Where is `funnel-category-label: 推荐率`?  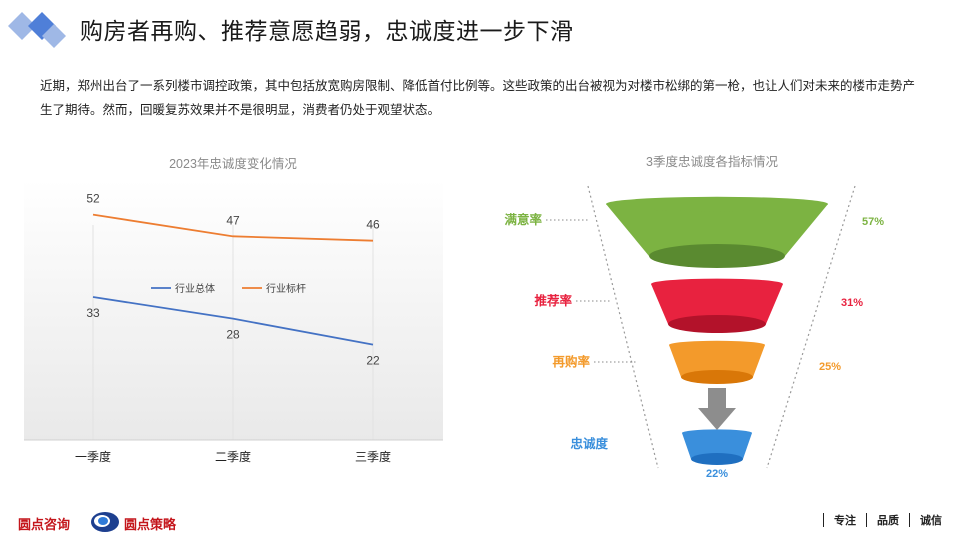
funnel-category-label: 推荐率 is located at coordinates (553, 300).